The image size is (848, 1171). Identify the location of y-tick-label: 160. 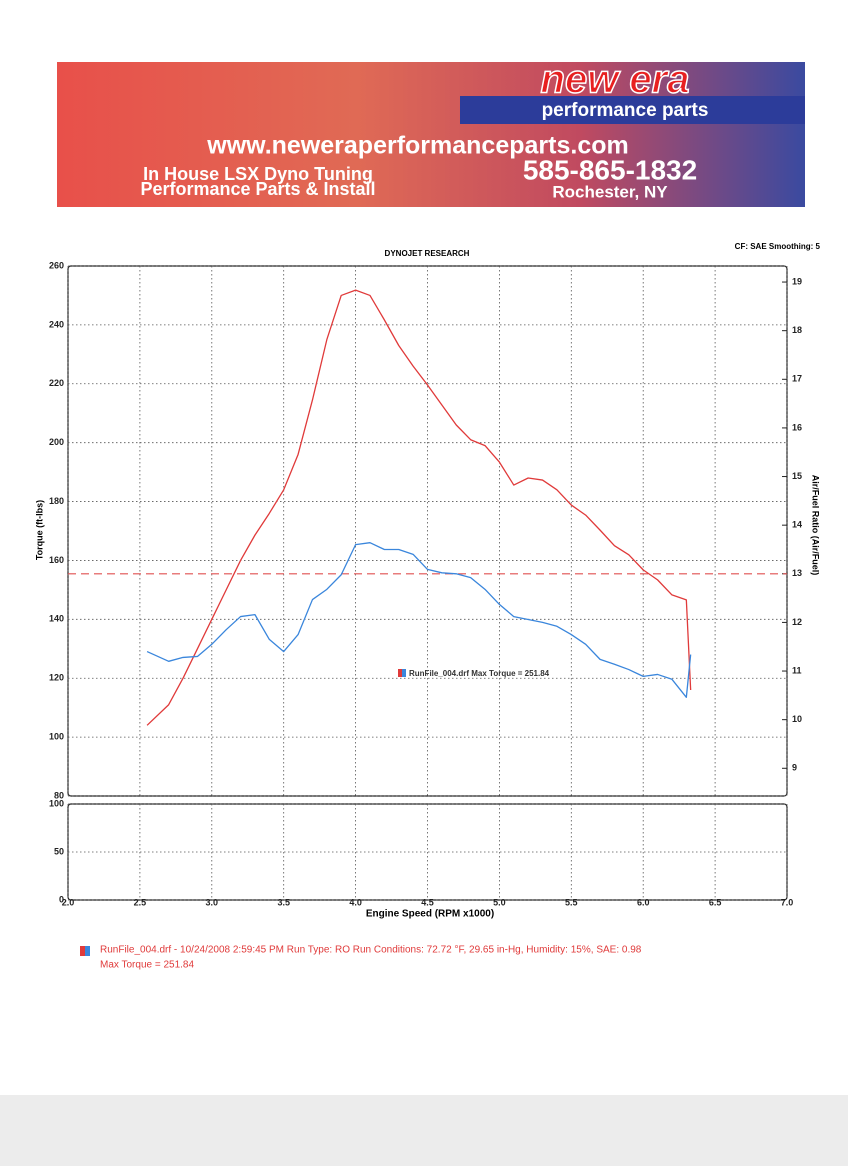
(56, 560).